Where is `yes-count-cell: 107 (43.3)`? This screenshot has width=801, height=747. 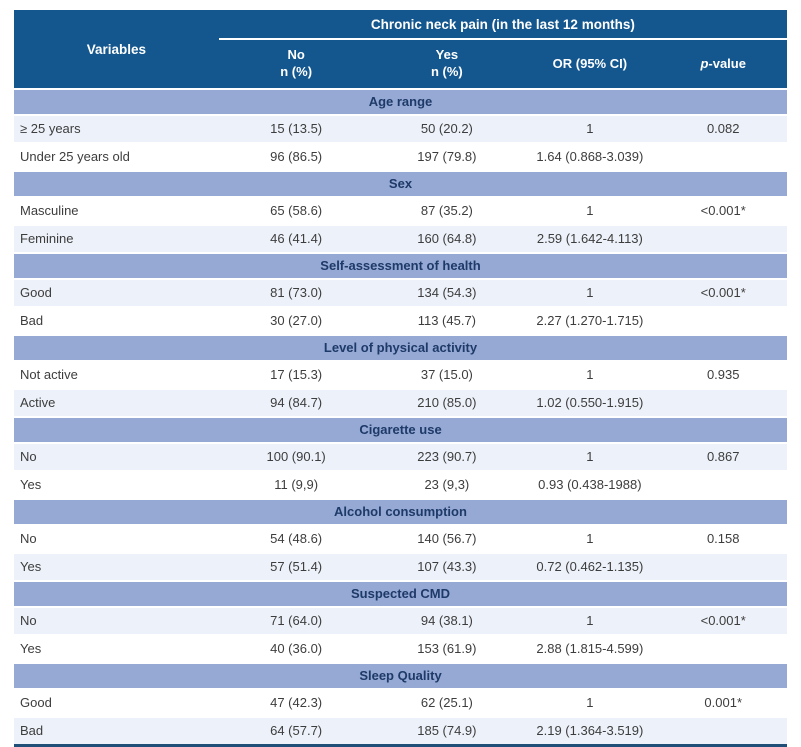
yes-count-cell: 107 (43.3) is located at coordinates (447, 567).